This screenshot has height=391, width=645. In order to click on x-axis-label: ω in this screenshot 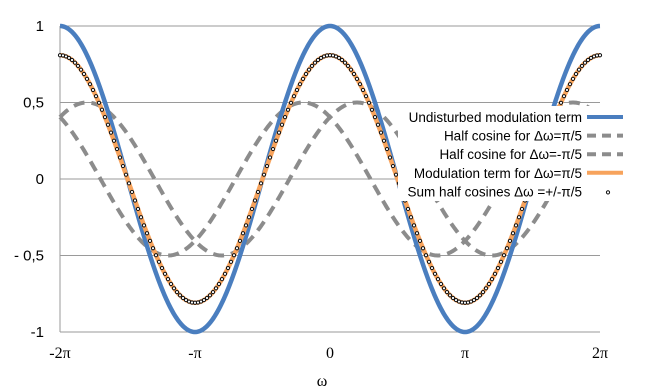, I will do `click(322, 381)`.